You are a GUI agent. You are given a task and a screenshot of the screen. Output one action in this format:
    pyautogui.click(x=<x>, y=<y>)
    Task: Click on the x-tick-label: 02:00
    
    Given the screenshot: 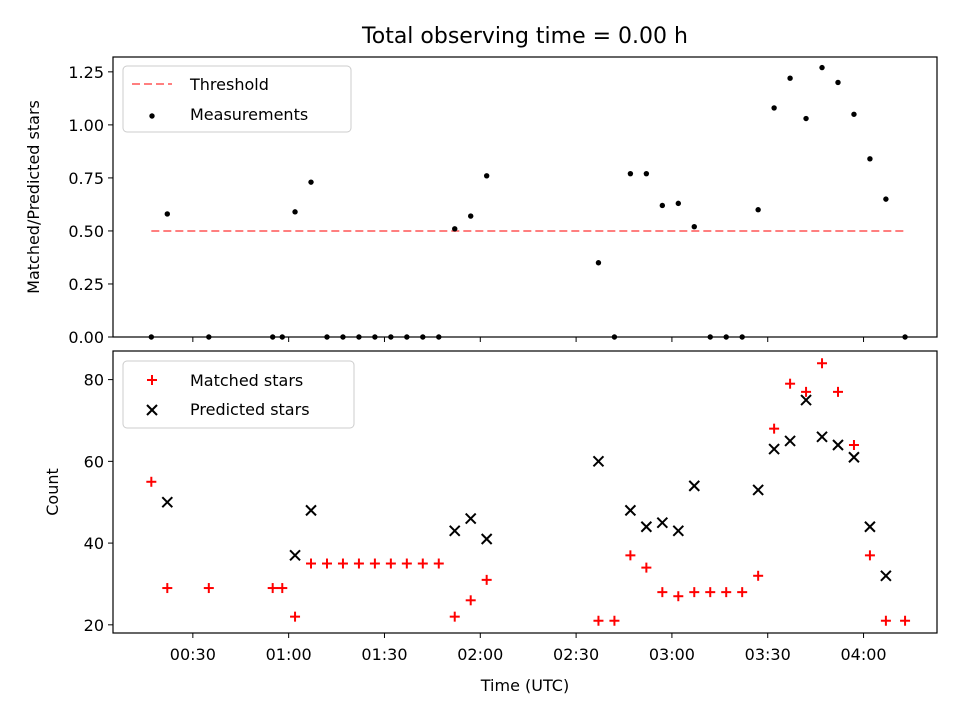 What is the action you would take?
    pyautogui.click(x=480, y=654)
    